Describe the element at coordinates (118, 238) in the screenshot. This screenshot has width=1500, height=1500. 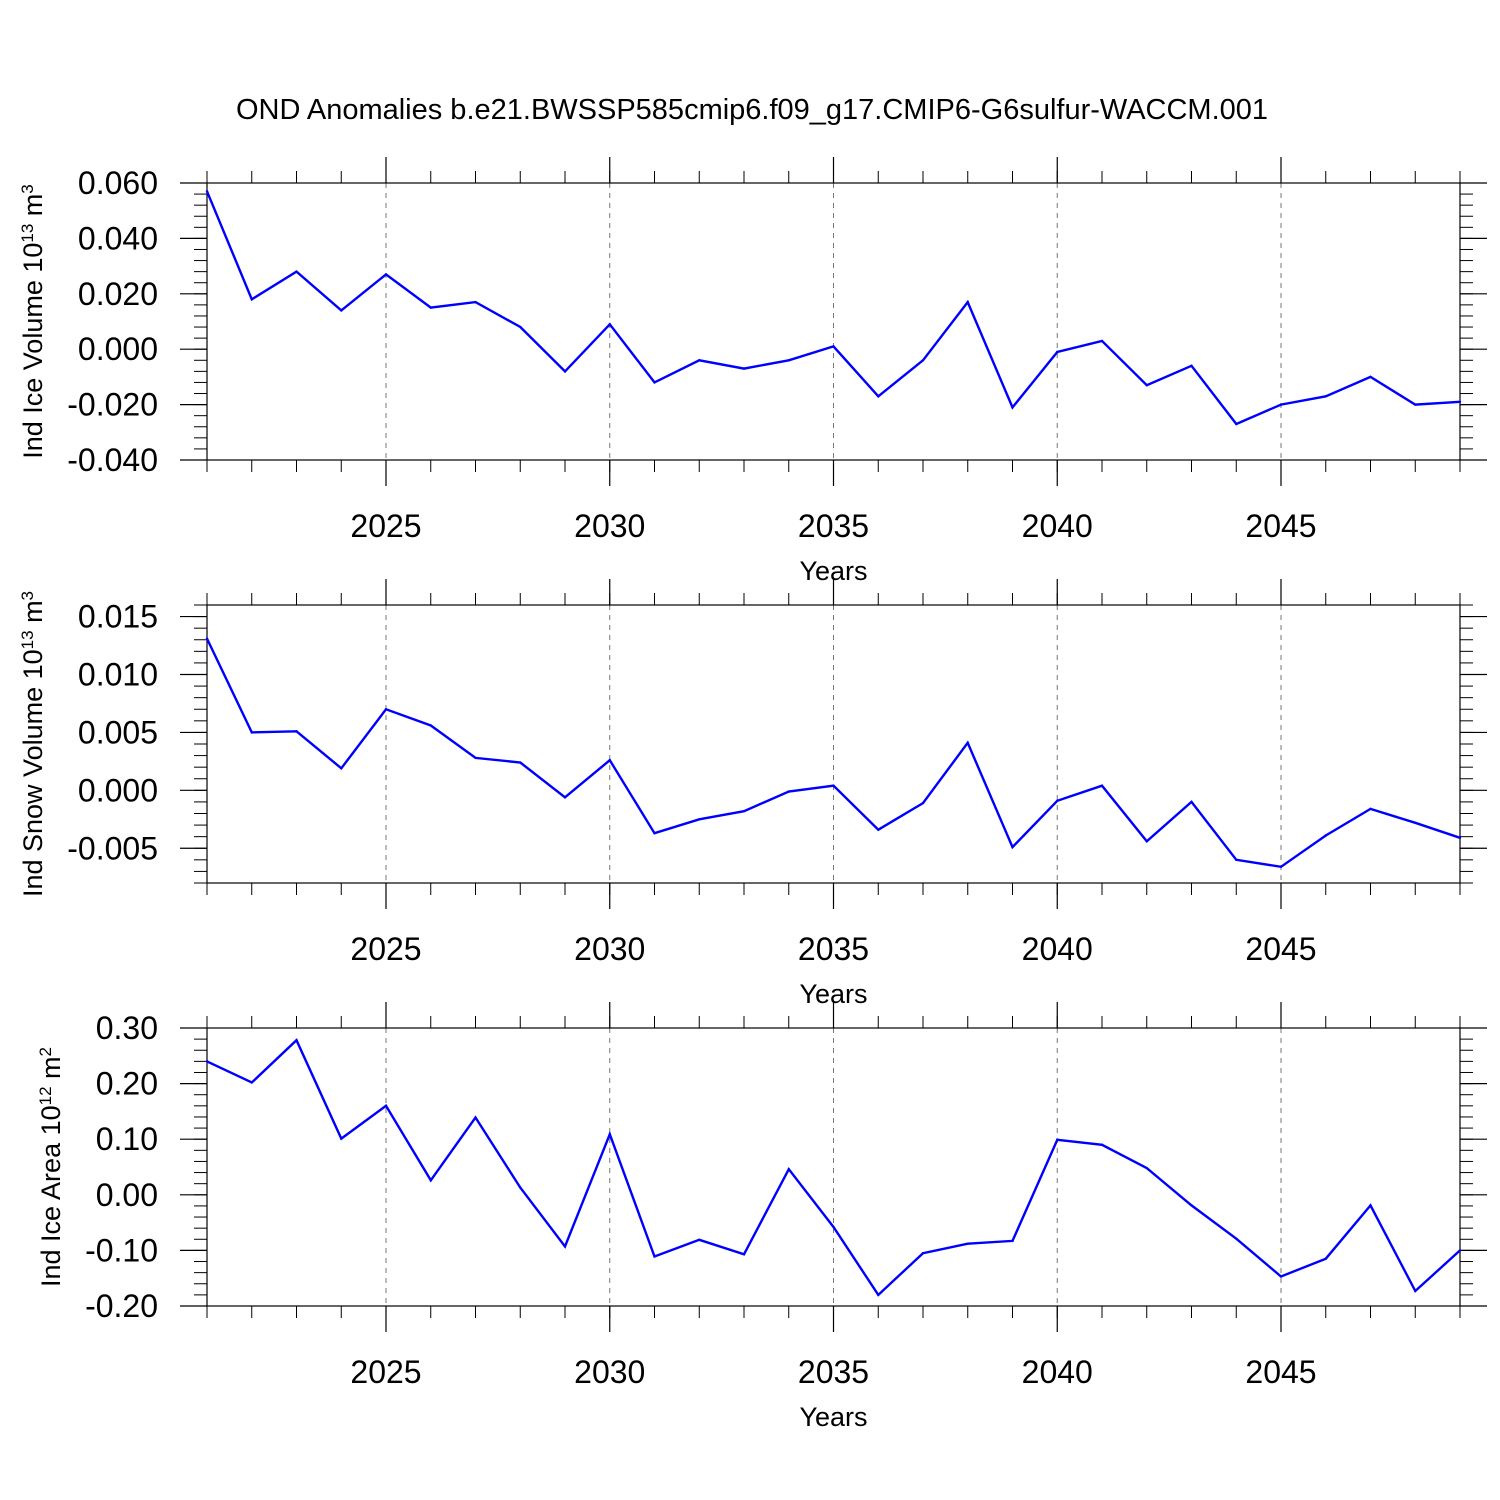
I see `y-tick-label: 0.040` at that location.